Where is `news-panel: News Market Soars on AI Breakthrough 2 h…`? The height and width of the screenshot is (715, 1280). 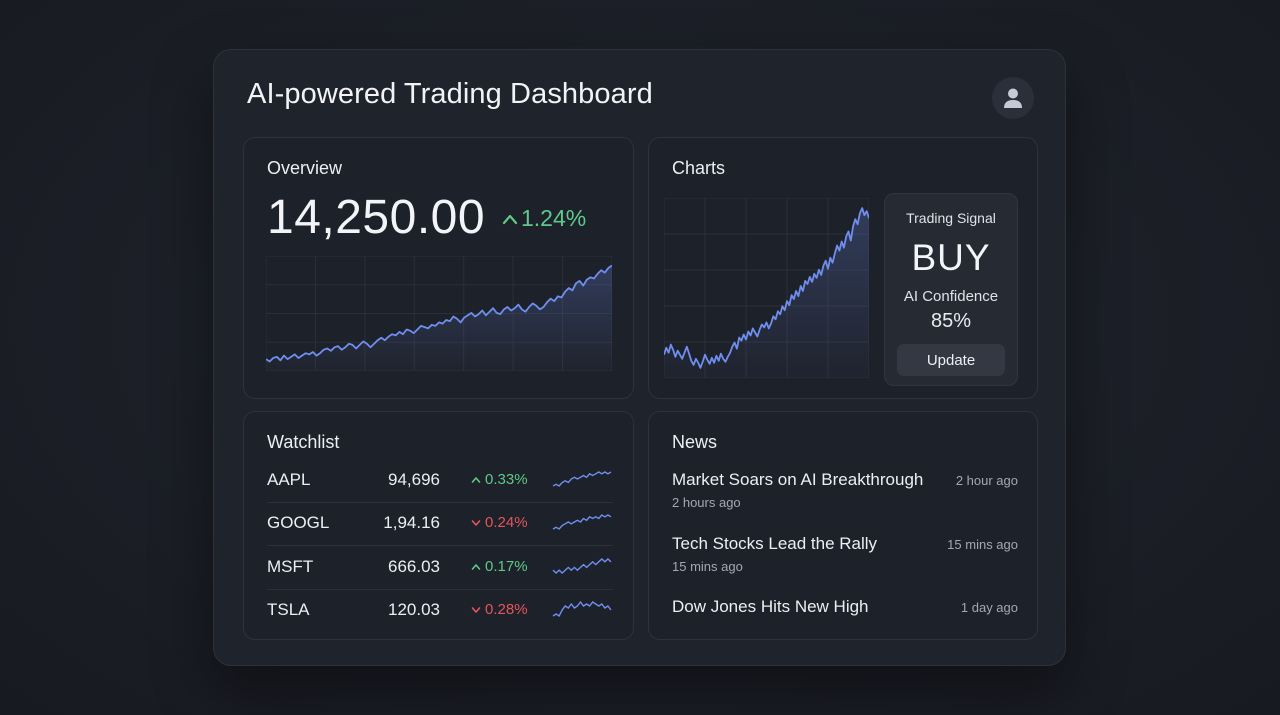
news-panel: News Market Soars on AI Breakthrough 2 h… is located at coordinates (843, 525).